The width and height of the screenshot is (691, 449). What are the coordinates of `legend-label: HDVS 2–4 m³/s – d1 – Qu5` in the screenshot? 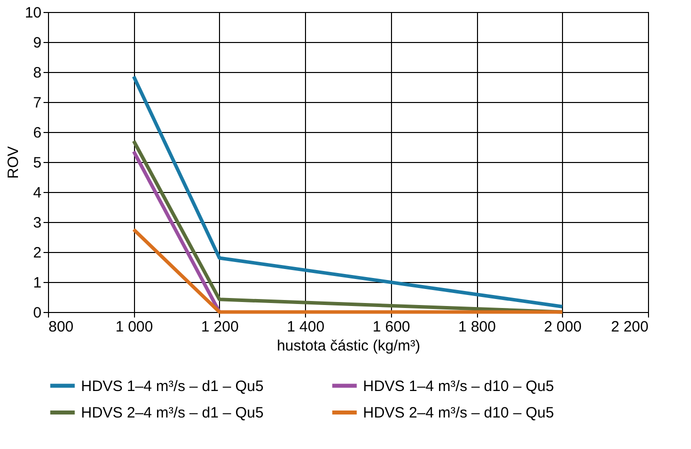 It's located at (172, 413).